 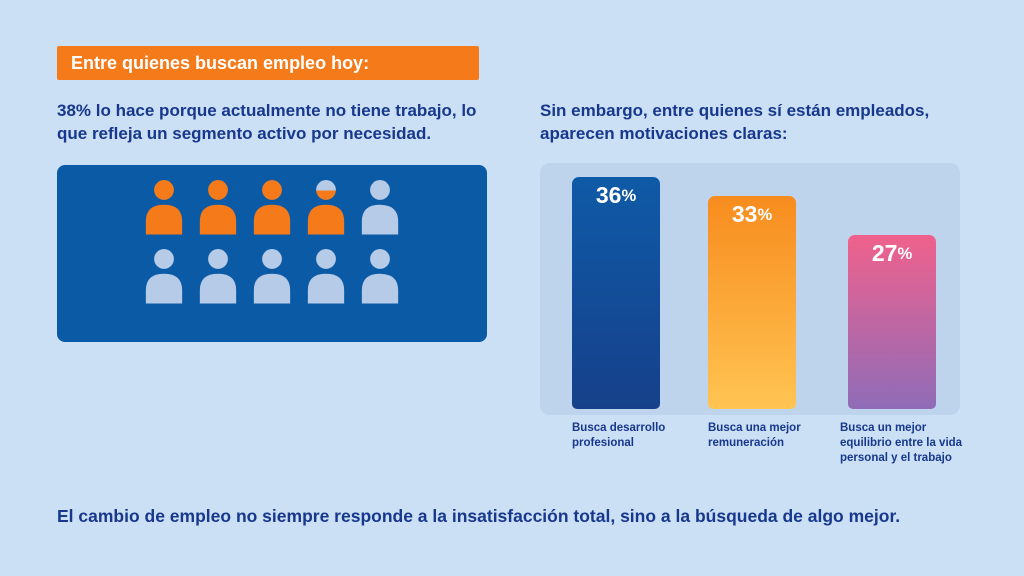 I want to click on bar-caption-remuneracion: Busca una mejor remuneración, so click(x=754, y=435).